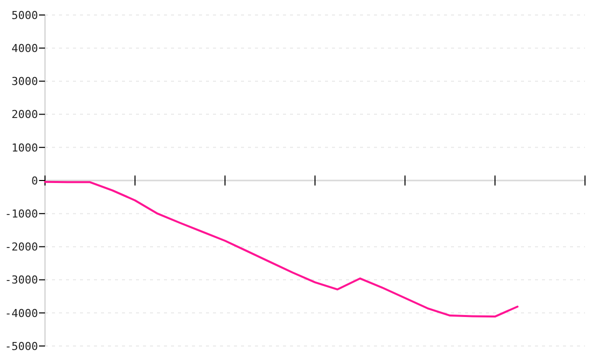  I want to click on y-tick-label: -2000, so click(21, 247).